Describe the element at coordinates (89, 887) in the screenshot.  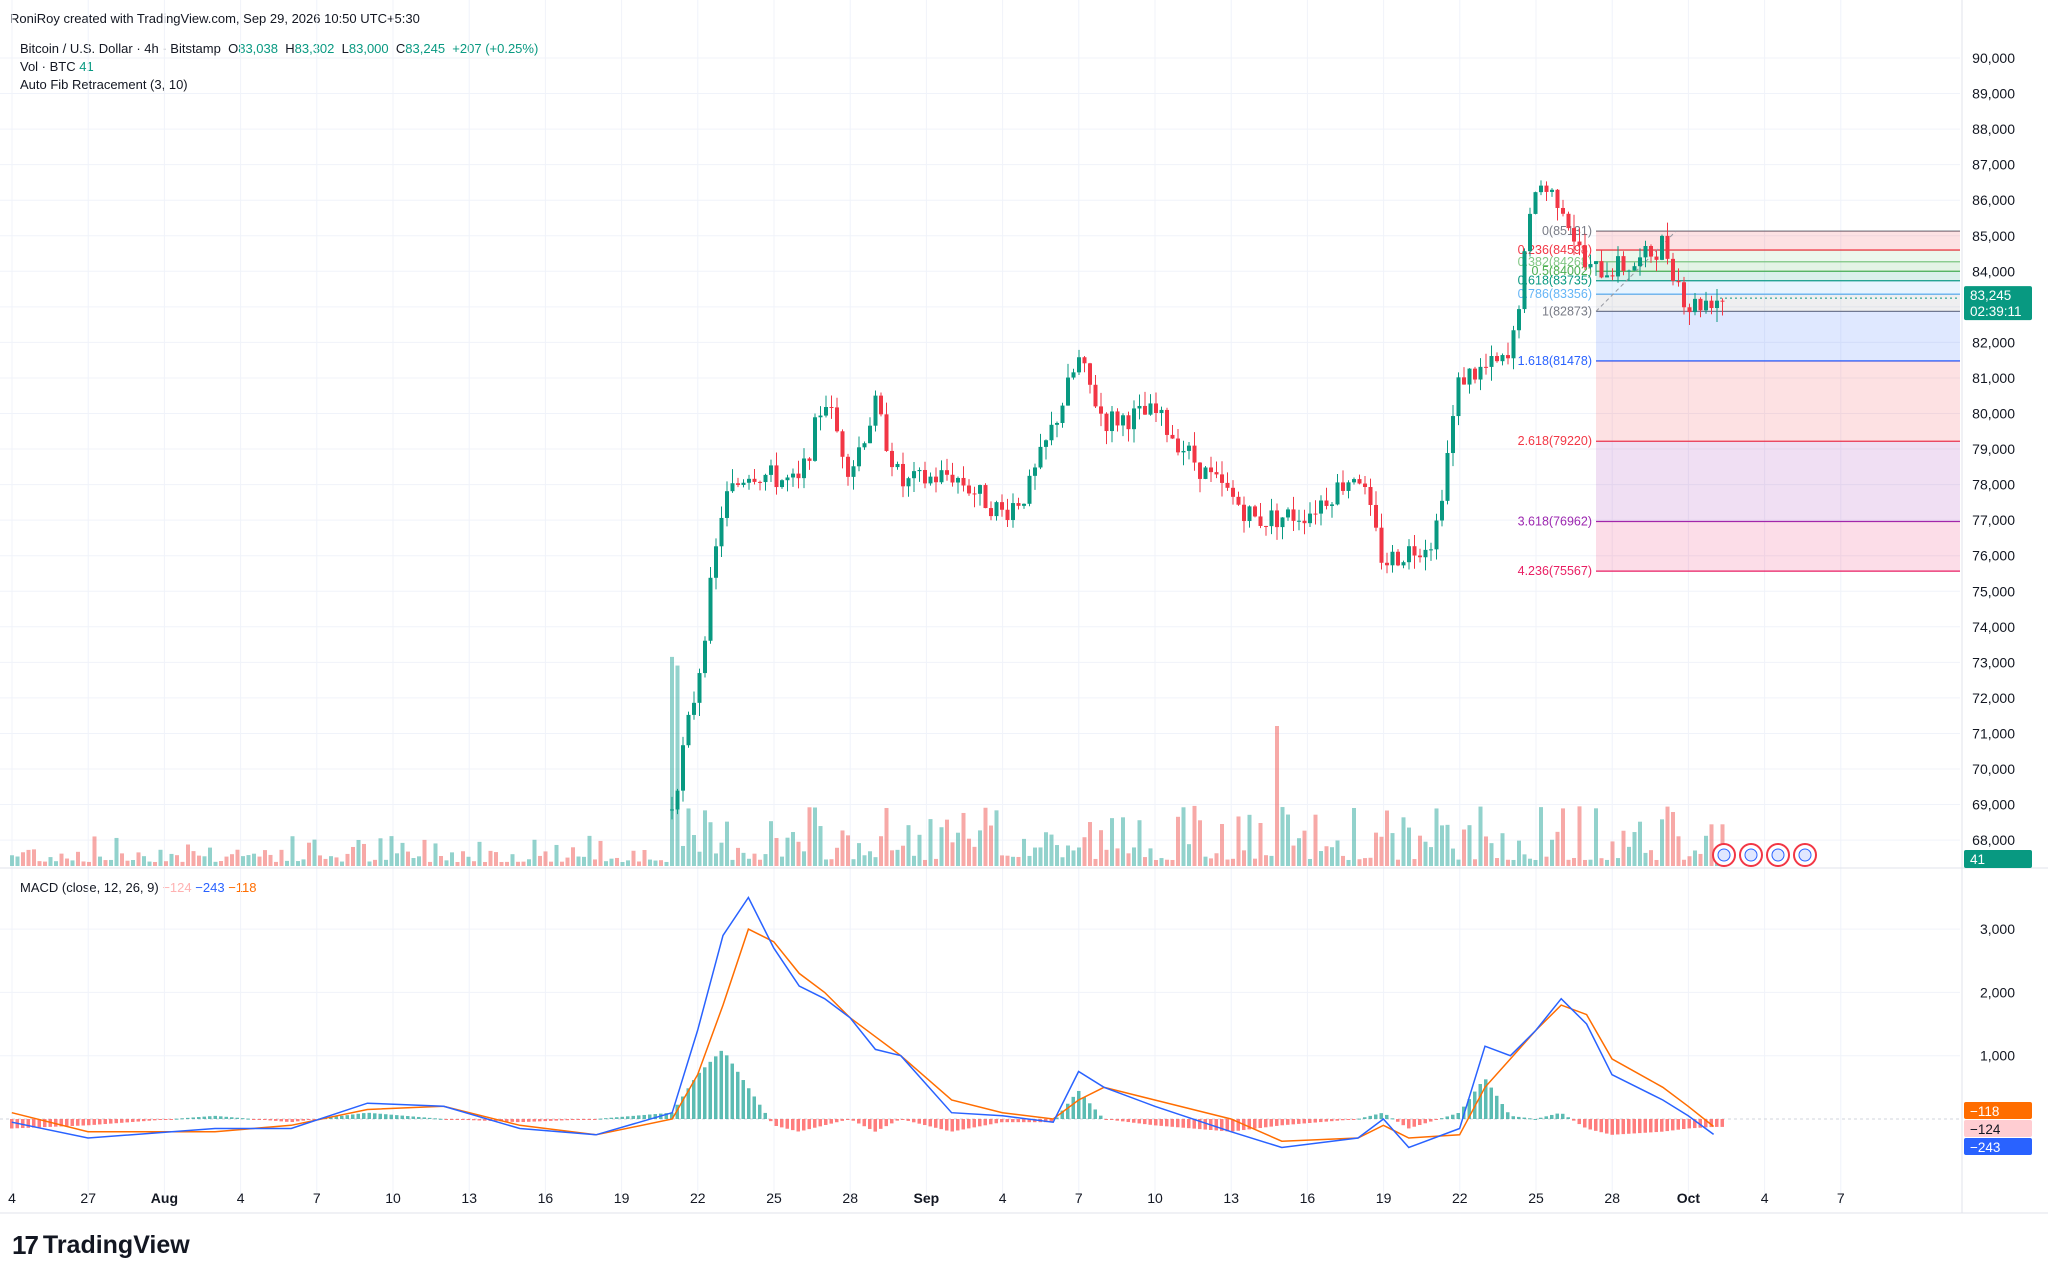
I see `macd-label: MACD (close, 12, 26, 9)` at that location.